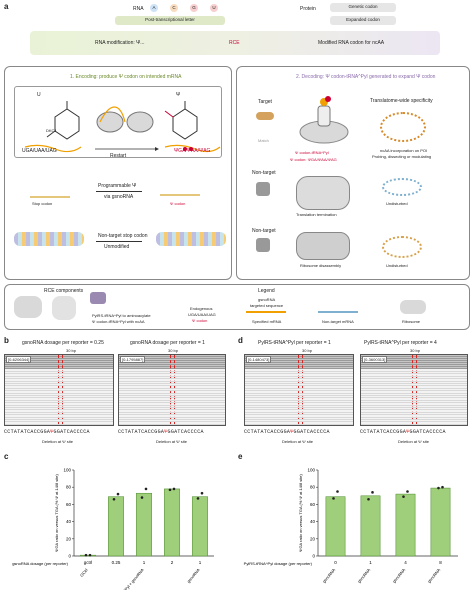 The width and height of the screenshot is (474, 592). What do you see at coordinates (404, 150) in the screenshot?
I see `ncaa-inc-label: ncAA incorporation on POI` at bounding box center [404, 150].